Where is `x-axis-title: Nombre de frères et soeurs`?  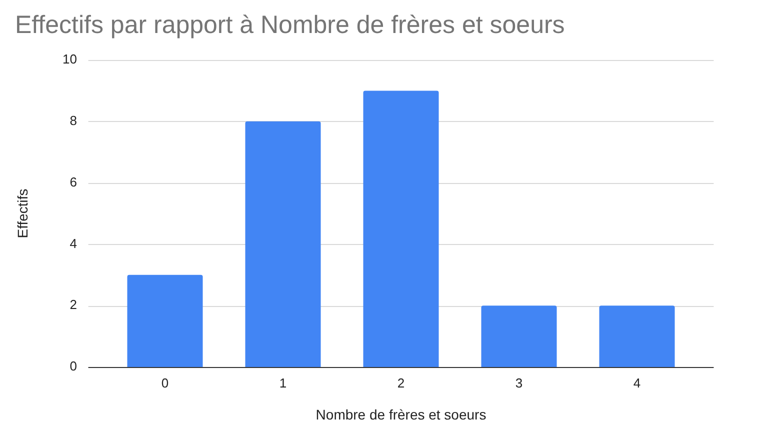
x-axis-title: Nombre de frères et soeurs is located at coordinates (401, 414).